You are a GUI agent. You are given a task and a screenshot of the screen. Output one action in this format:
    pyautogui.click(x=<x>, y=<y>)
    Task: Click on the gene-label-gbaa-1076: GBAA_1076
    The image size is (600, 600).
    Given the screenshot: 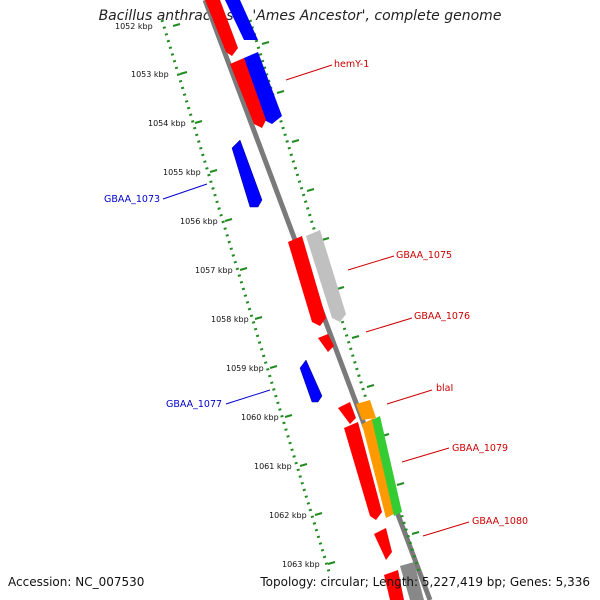 What is the action you would take?
    pyautogui.click(x=442, y=316)
    